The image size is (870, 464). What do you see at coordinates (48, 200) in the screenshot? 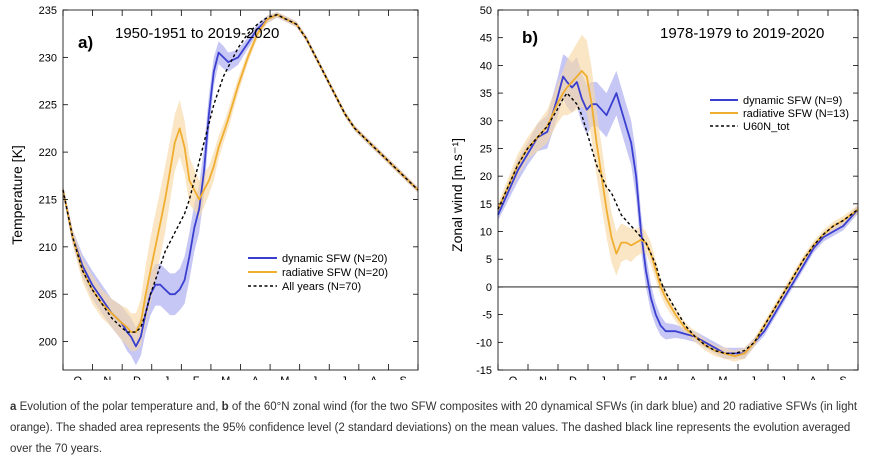
I see `y-tick-label: 215` at bounding box center [48, 200].